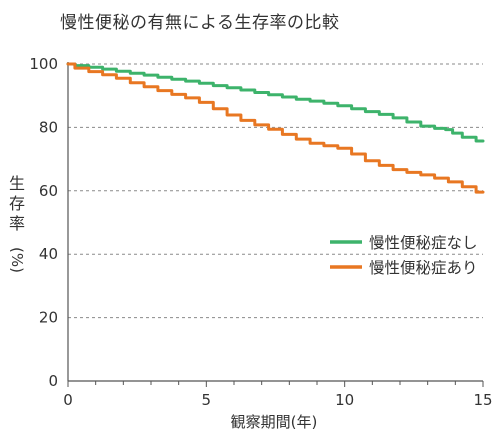  Describe the element at coordinates (16, 223) in the screenshot. I see `y-axis-label-char: 率` at that location.